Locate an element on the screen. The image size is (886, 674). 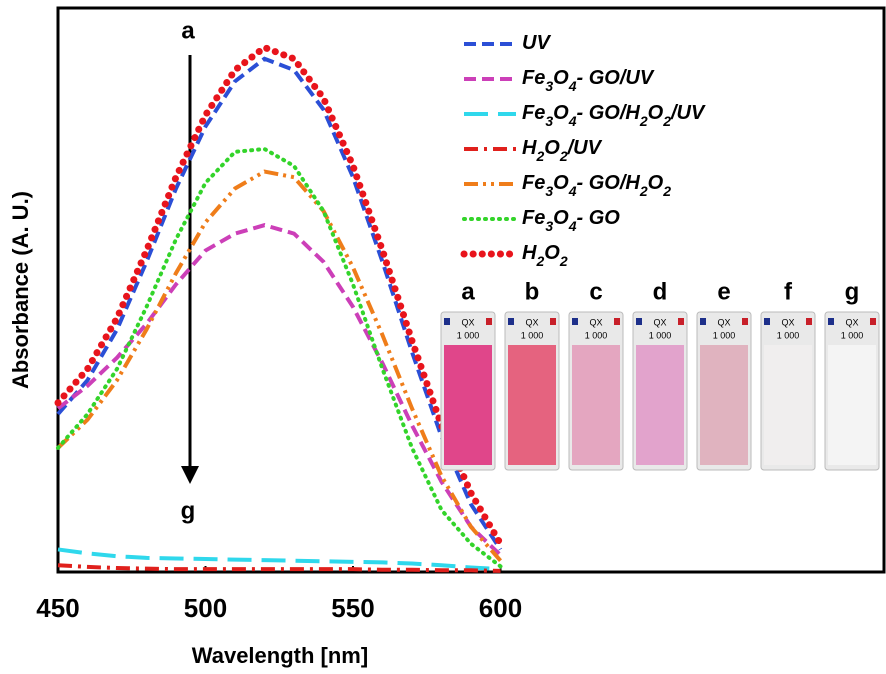
cuvette: d QX 1 000 is located at coordinates (660, 374).